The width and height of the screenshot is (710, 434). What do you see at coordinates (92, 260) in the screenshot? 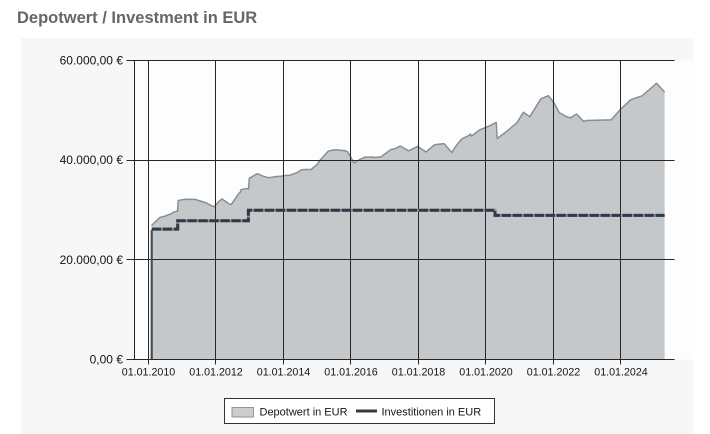
I see `svg-text: 20.000,00 €` at bounding box center [92, 260].